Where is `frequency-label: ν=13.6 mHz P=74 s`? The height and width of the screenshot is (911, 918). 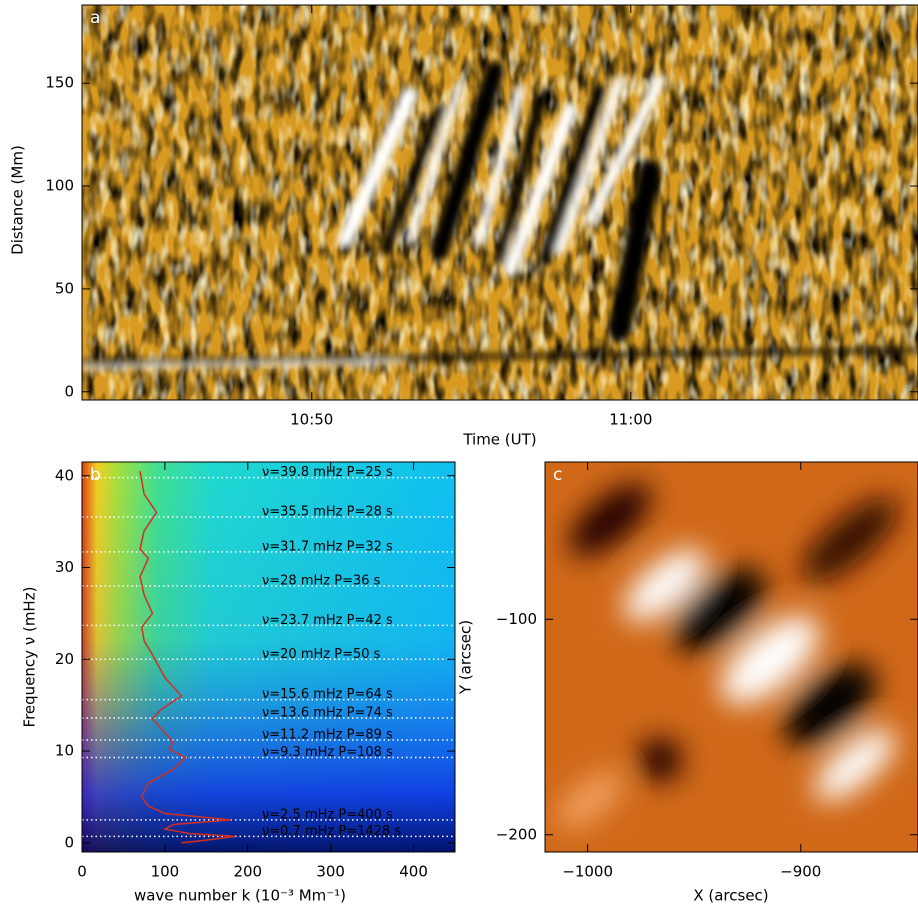
frequency-label: ν=13.6 mHz P=74 s is located at coordinates (327, 713).